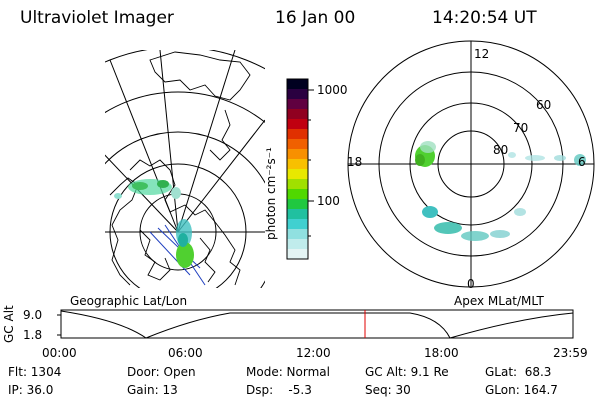 This screenshot has width=600, height=400. I want to click on altitude-ytick-1-8: 1.8, so click(33, 335).